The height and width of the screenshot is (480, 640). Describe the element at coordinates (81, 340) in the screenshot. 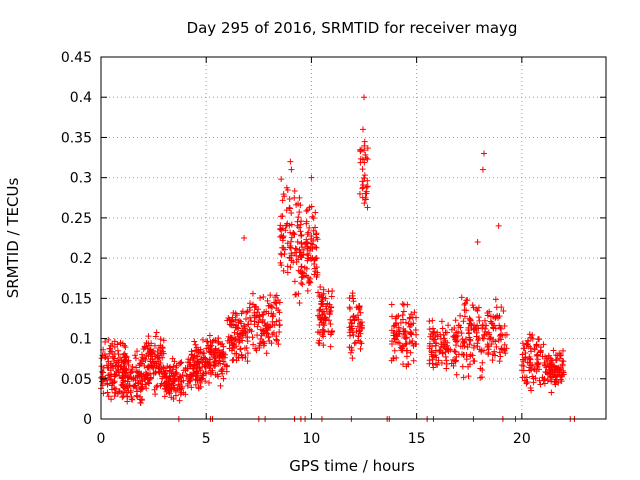

I see `y-tick-label: 0.1` at that location.